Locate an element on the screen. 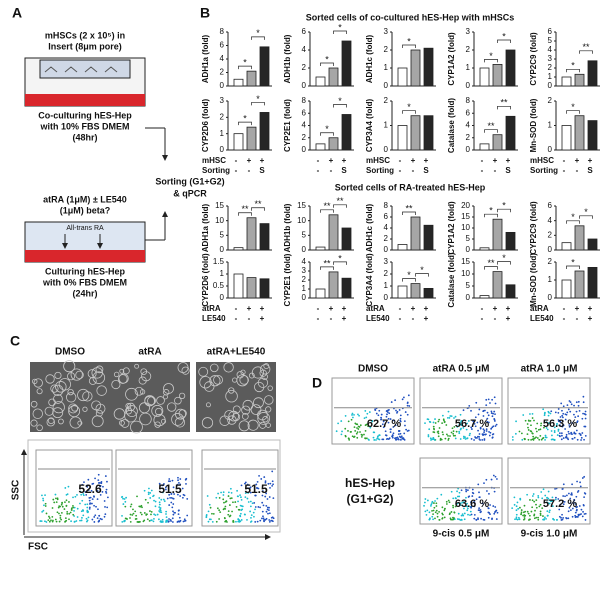 This screenshot has height=597, width=609. condition-mark: - is located at coordinates (400, 308).